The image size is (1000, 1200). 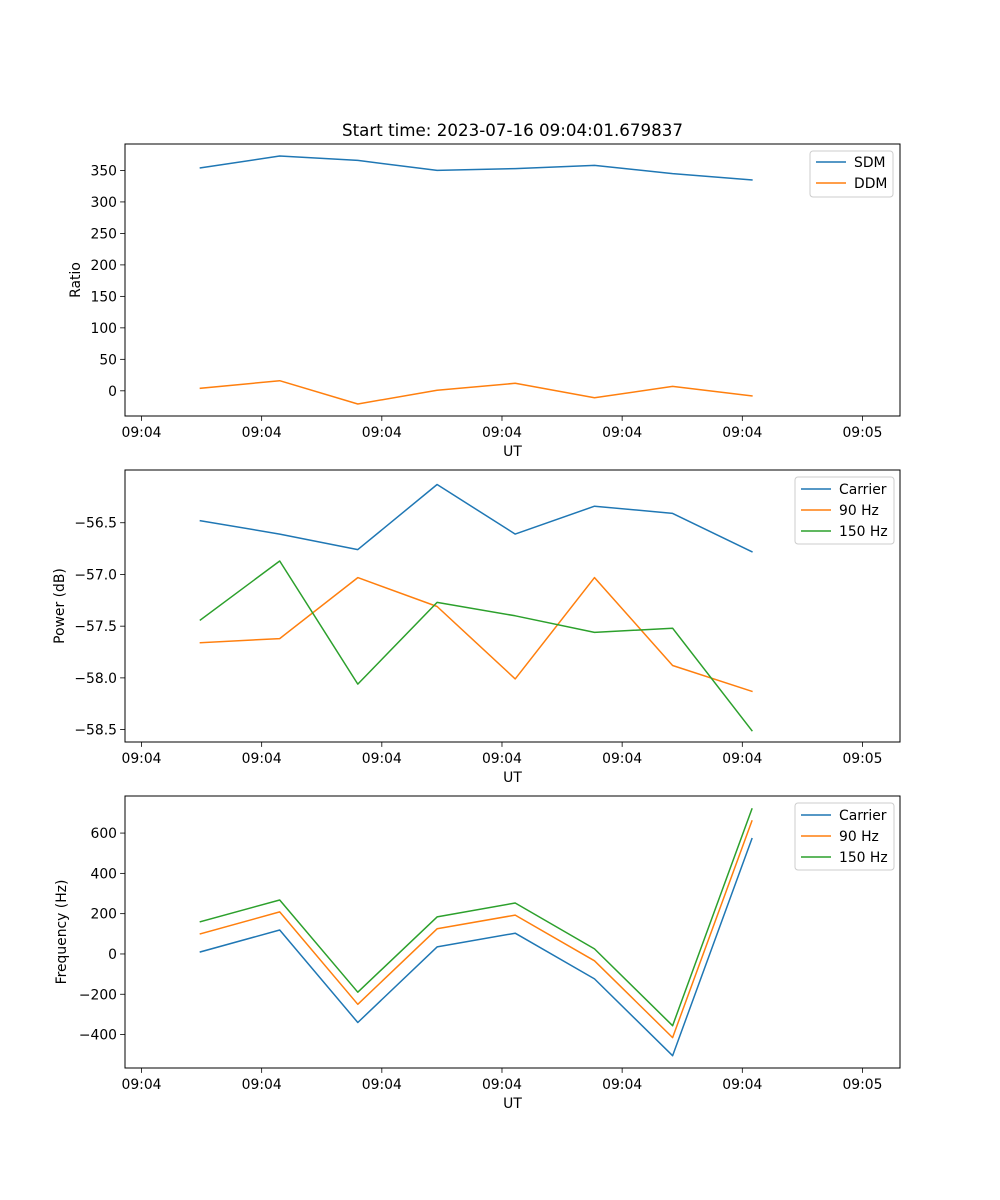 I want to click on power-legend: Carrier 90 Hz 150 Hz, so click(x=844, y=510).